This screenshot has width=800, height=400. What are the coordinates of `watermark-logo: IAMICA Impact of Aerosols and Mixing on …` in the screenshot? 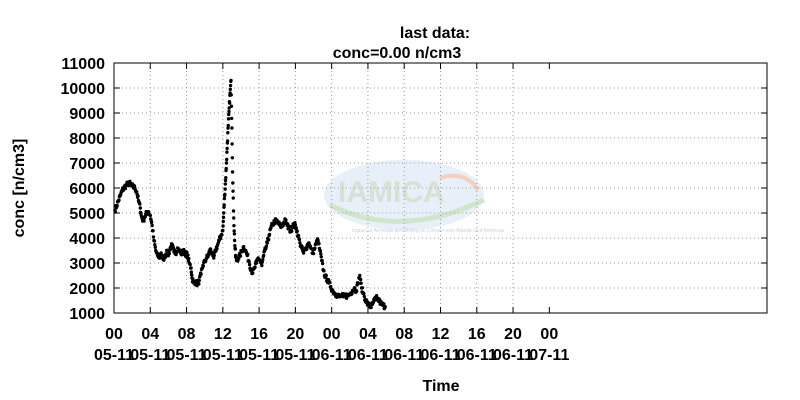 It's located at (414, 197).